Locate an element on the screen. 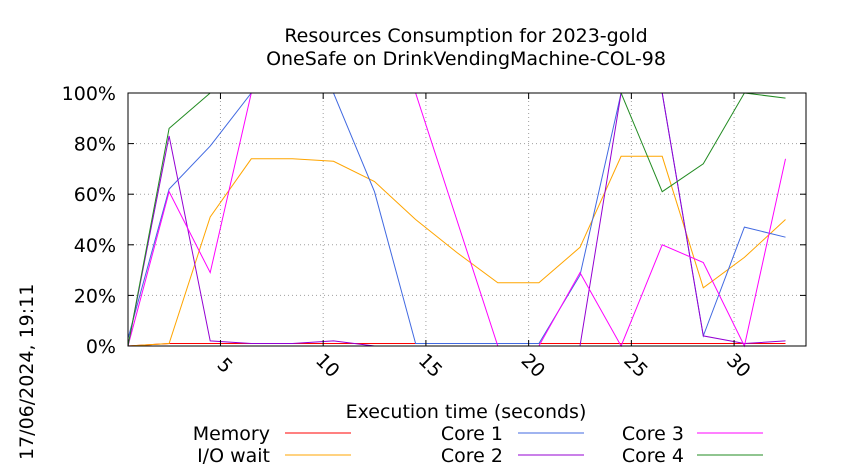 Image resolution: width=850 pixels, height=475 pixels. legend-label-core-4: Core 4 is located at coordinates (653, 456).